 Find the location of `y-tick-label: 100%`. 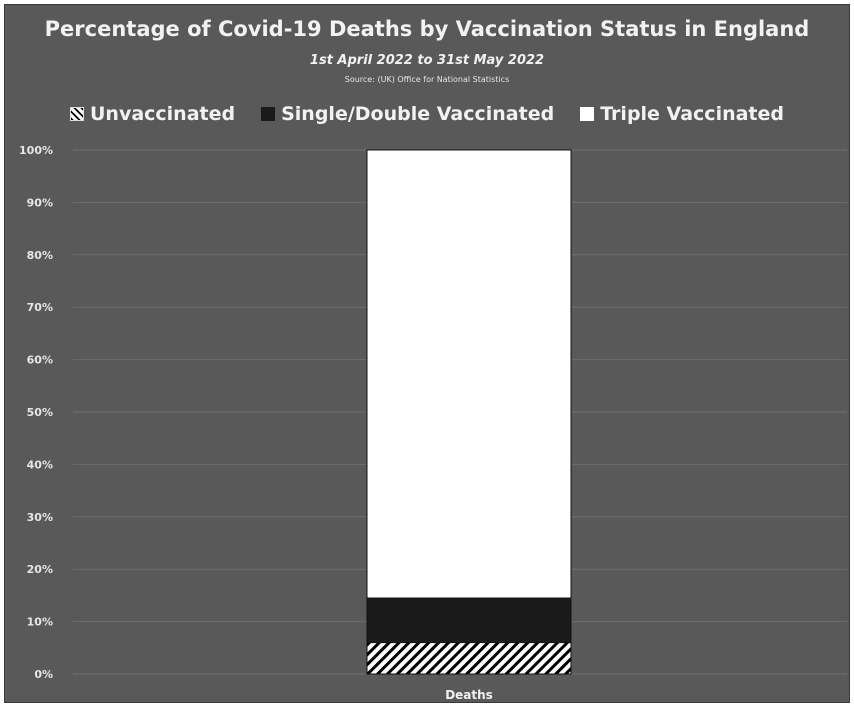

y-tick-label: 100% is located at coordinates (36, 150).